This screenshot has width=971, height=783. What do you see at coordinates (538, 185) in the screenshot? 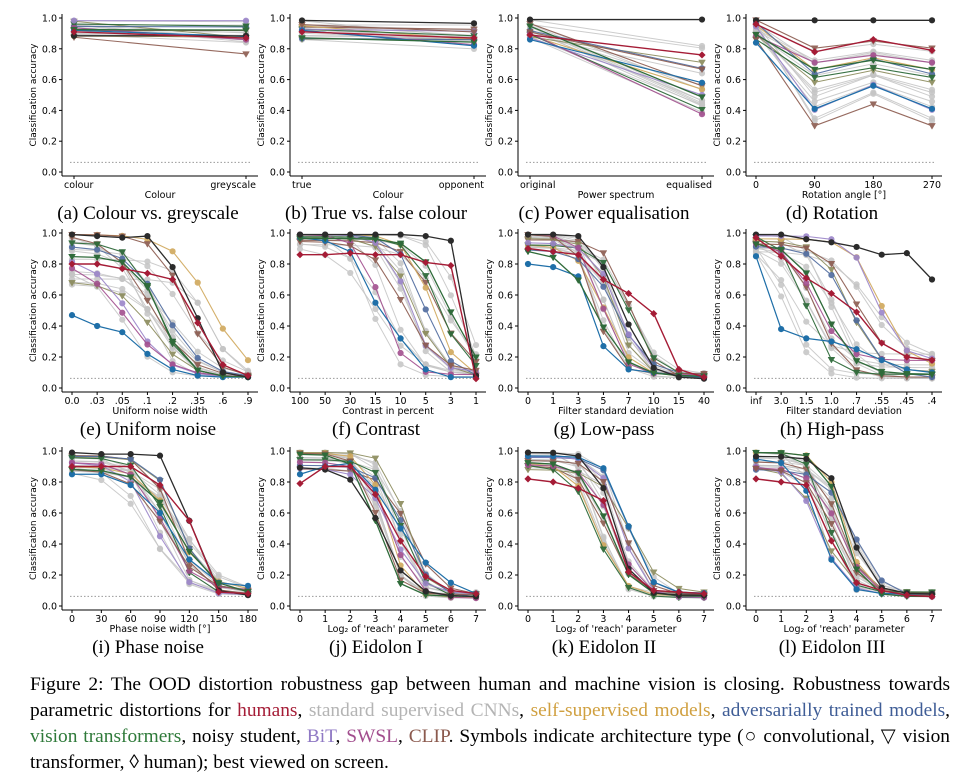
I see `x-tick-label: original` at bounding box center [538, 185].